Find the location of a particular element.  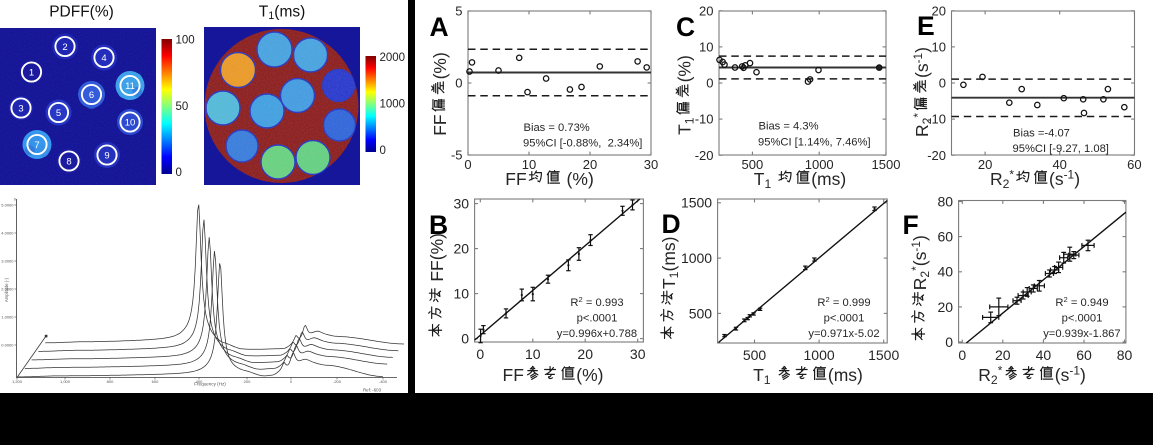

svg-text: 2000 is located at coordinates (393, 58).